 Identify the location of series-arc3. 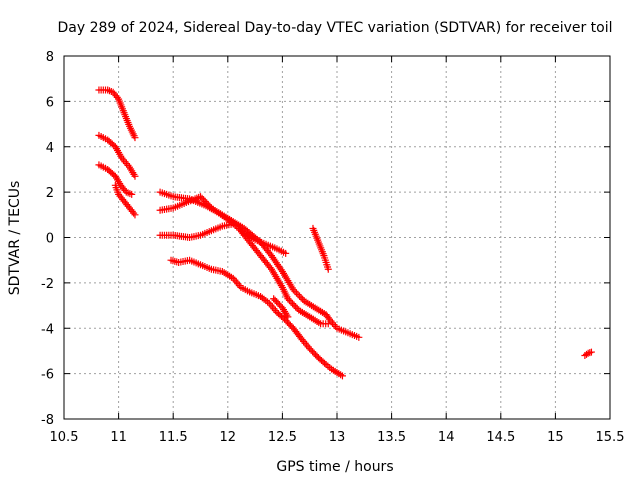
(115, 179).